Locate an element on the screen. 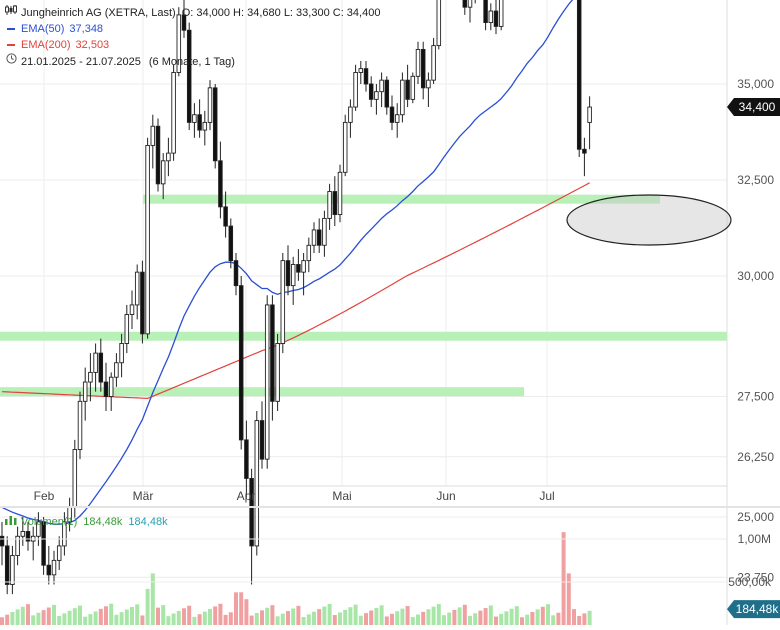  volume-value-2: 184,48k is located at coordinates (148, 521).